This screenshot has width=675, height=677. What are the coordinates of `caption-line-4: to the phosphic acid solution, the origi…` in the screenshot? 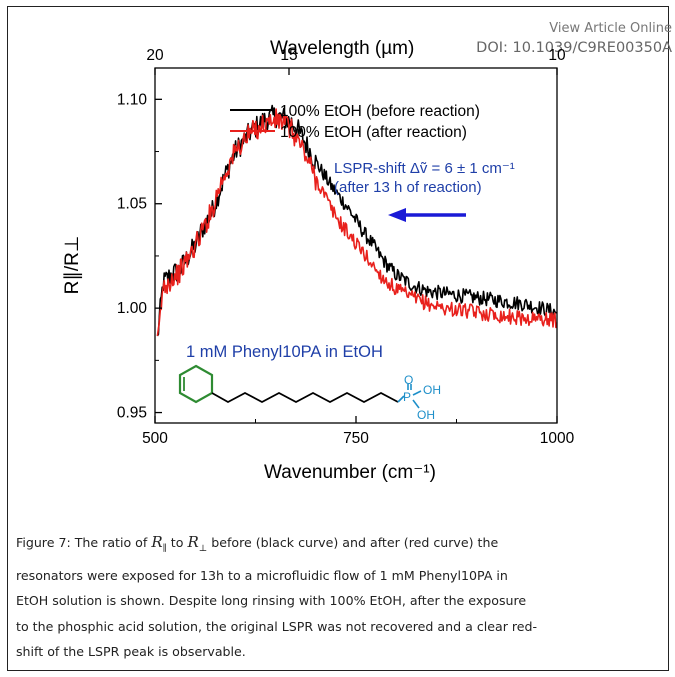 It's located at (277, 626).